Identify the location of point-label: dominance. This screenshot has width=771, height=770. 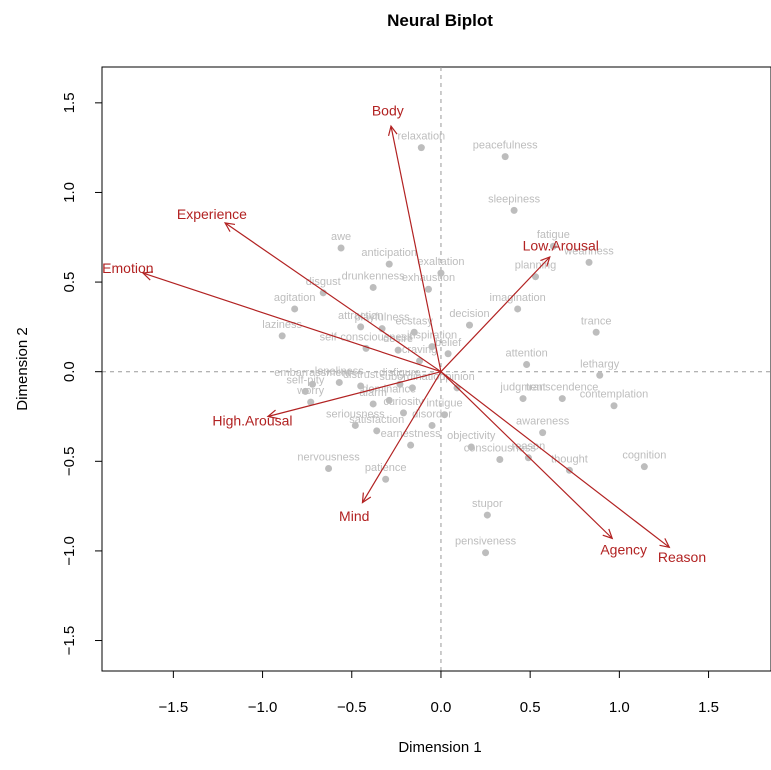
(389, 389).